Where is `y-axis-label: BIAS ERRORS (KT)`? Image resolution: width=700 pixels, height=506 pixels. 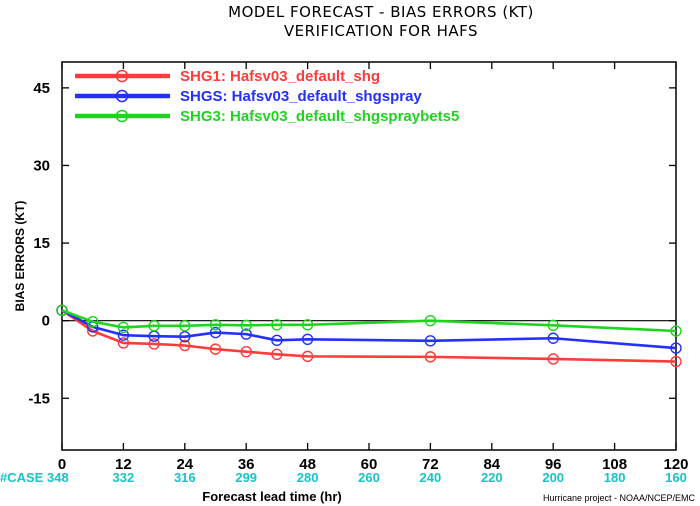
y-axis-label: BIAS ERRORS (KT) is located at coordinates (20, 256).